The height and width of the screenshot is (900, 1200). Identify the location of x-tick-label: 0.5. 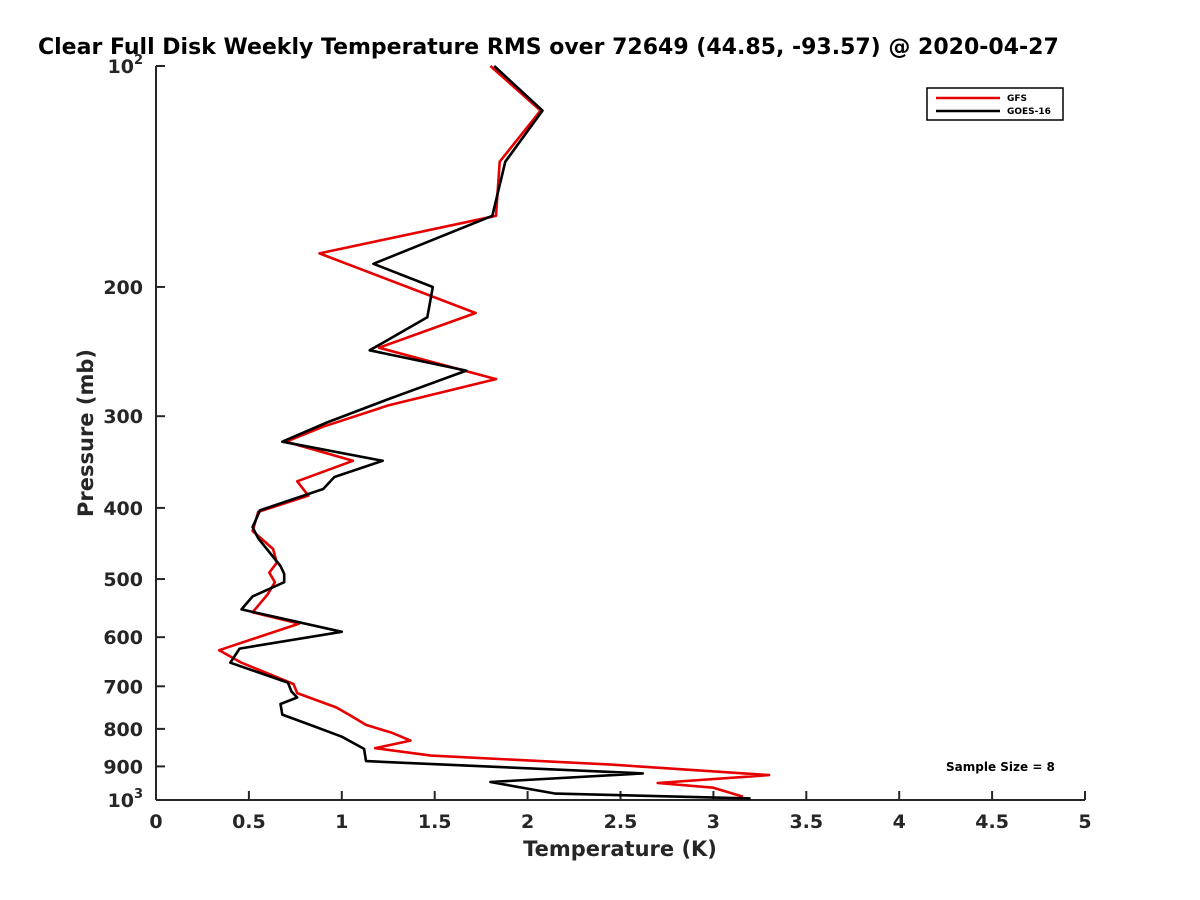
(249, 822).